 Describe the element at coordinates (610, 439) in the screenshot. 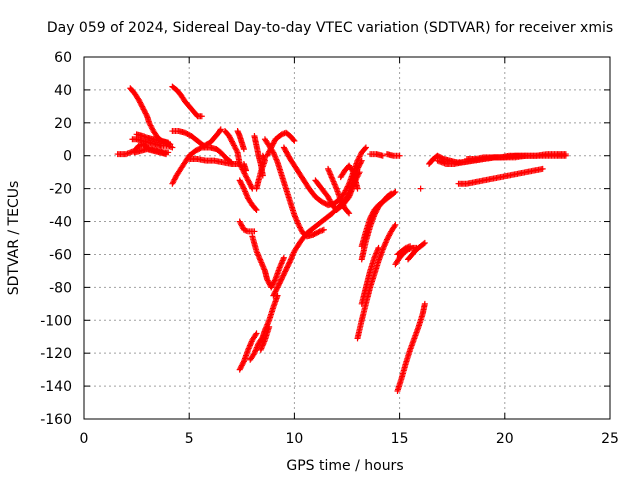

I see `x-tick-label: 25` at that location.